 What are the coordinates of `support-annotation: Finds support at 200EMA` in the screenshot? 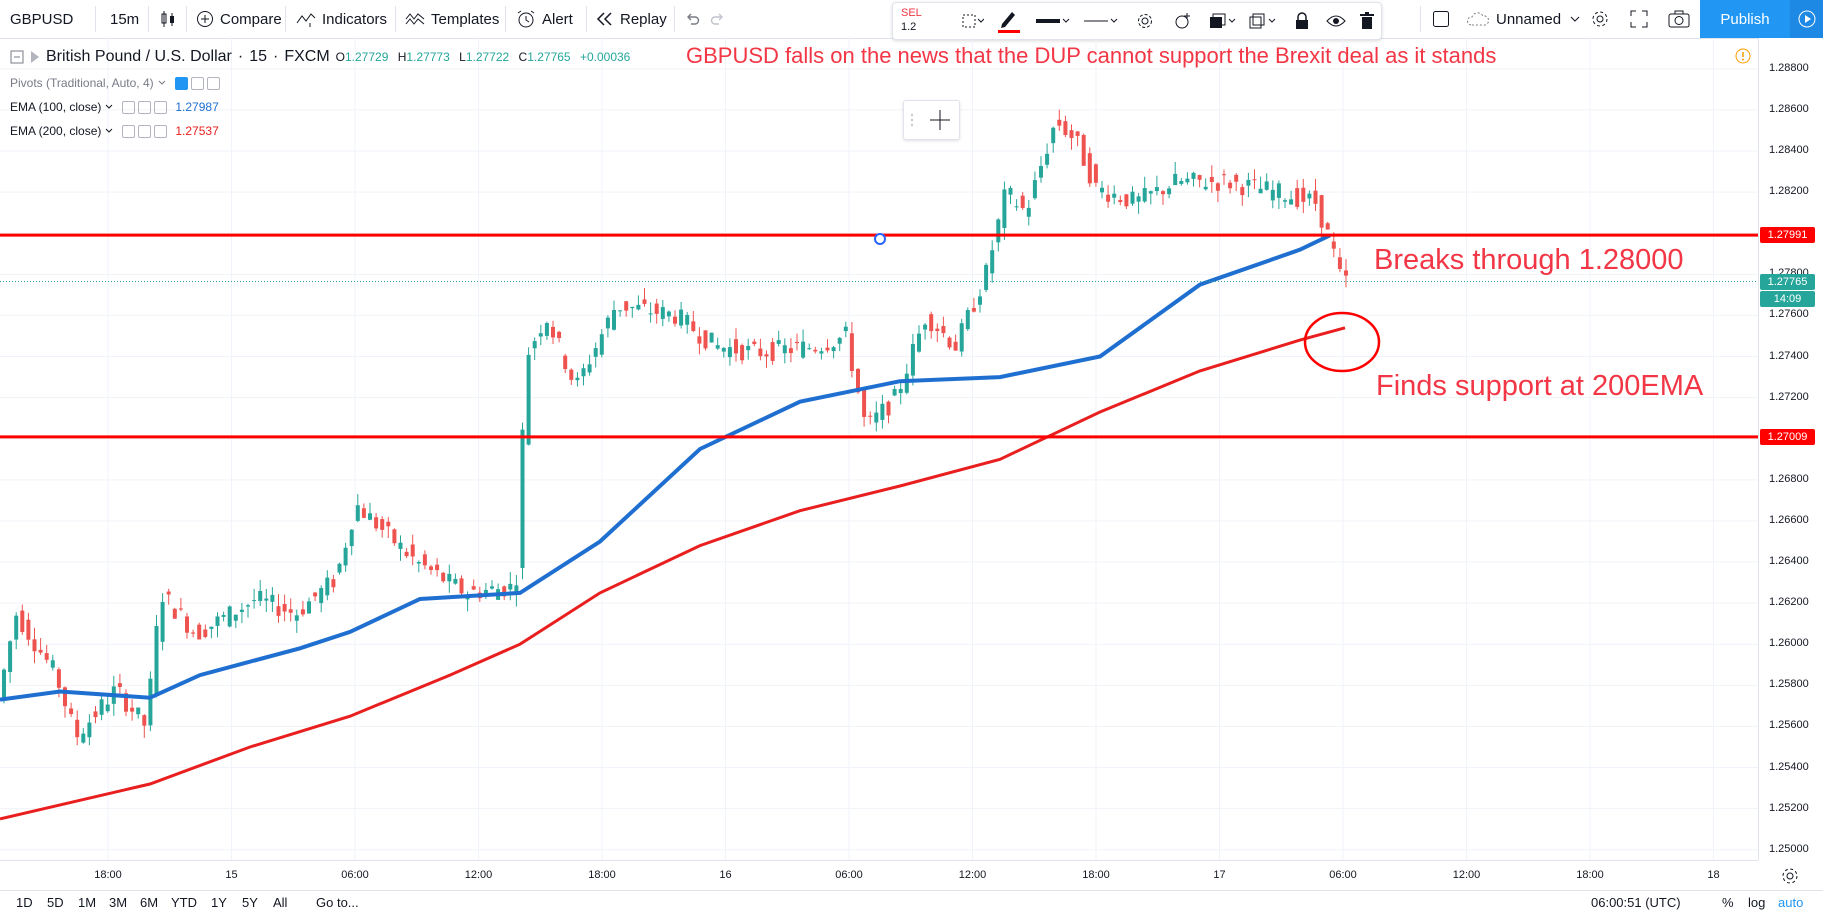 It's located at (1540, 386).